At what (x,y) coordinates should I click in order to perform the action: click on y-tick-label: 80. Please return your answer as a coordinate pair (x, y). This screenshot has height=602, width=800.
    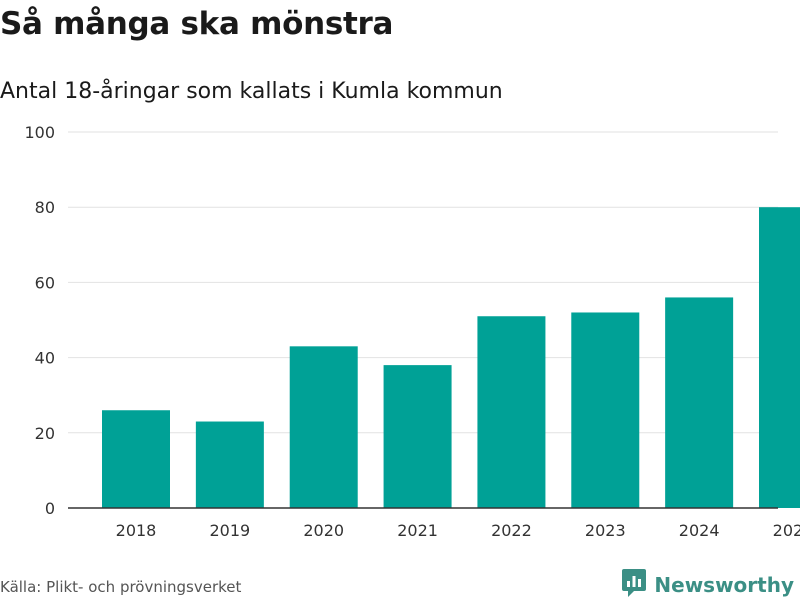
    Looking at the image, I should click on (45, 207).